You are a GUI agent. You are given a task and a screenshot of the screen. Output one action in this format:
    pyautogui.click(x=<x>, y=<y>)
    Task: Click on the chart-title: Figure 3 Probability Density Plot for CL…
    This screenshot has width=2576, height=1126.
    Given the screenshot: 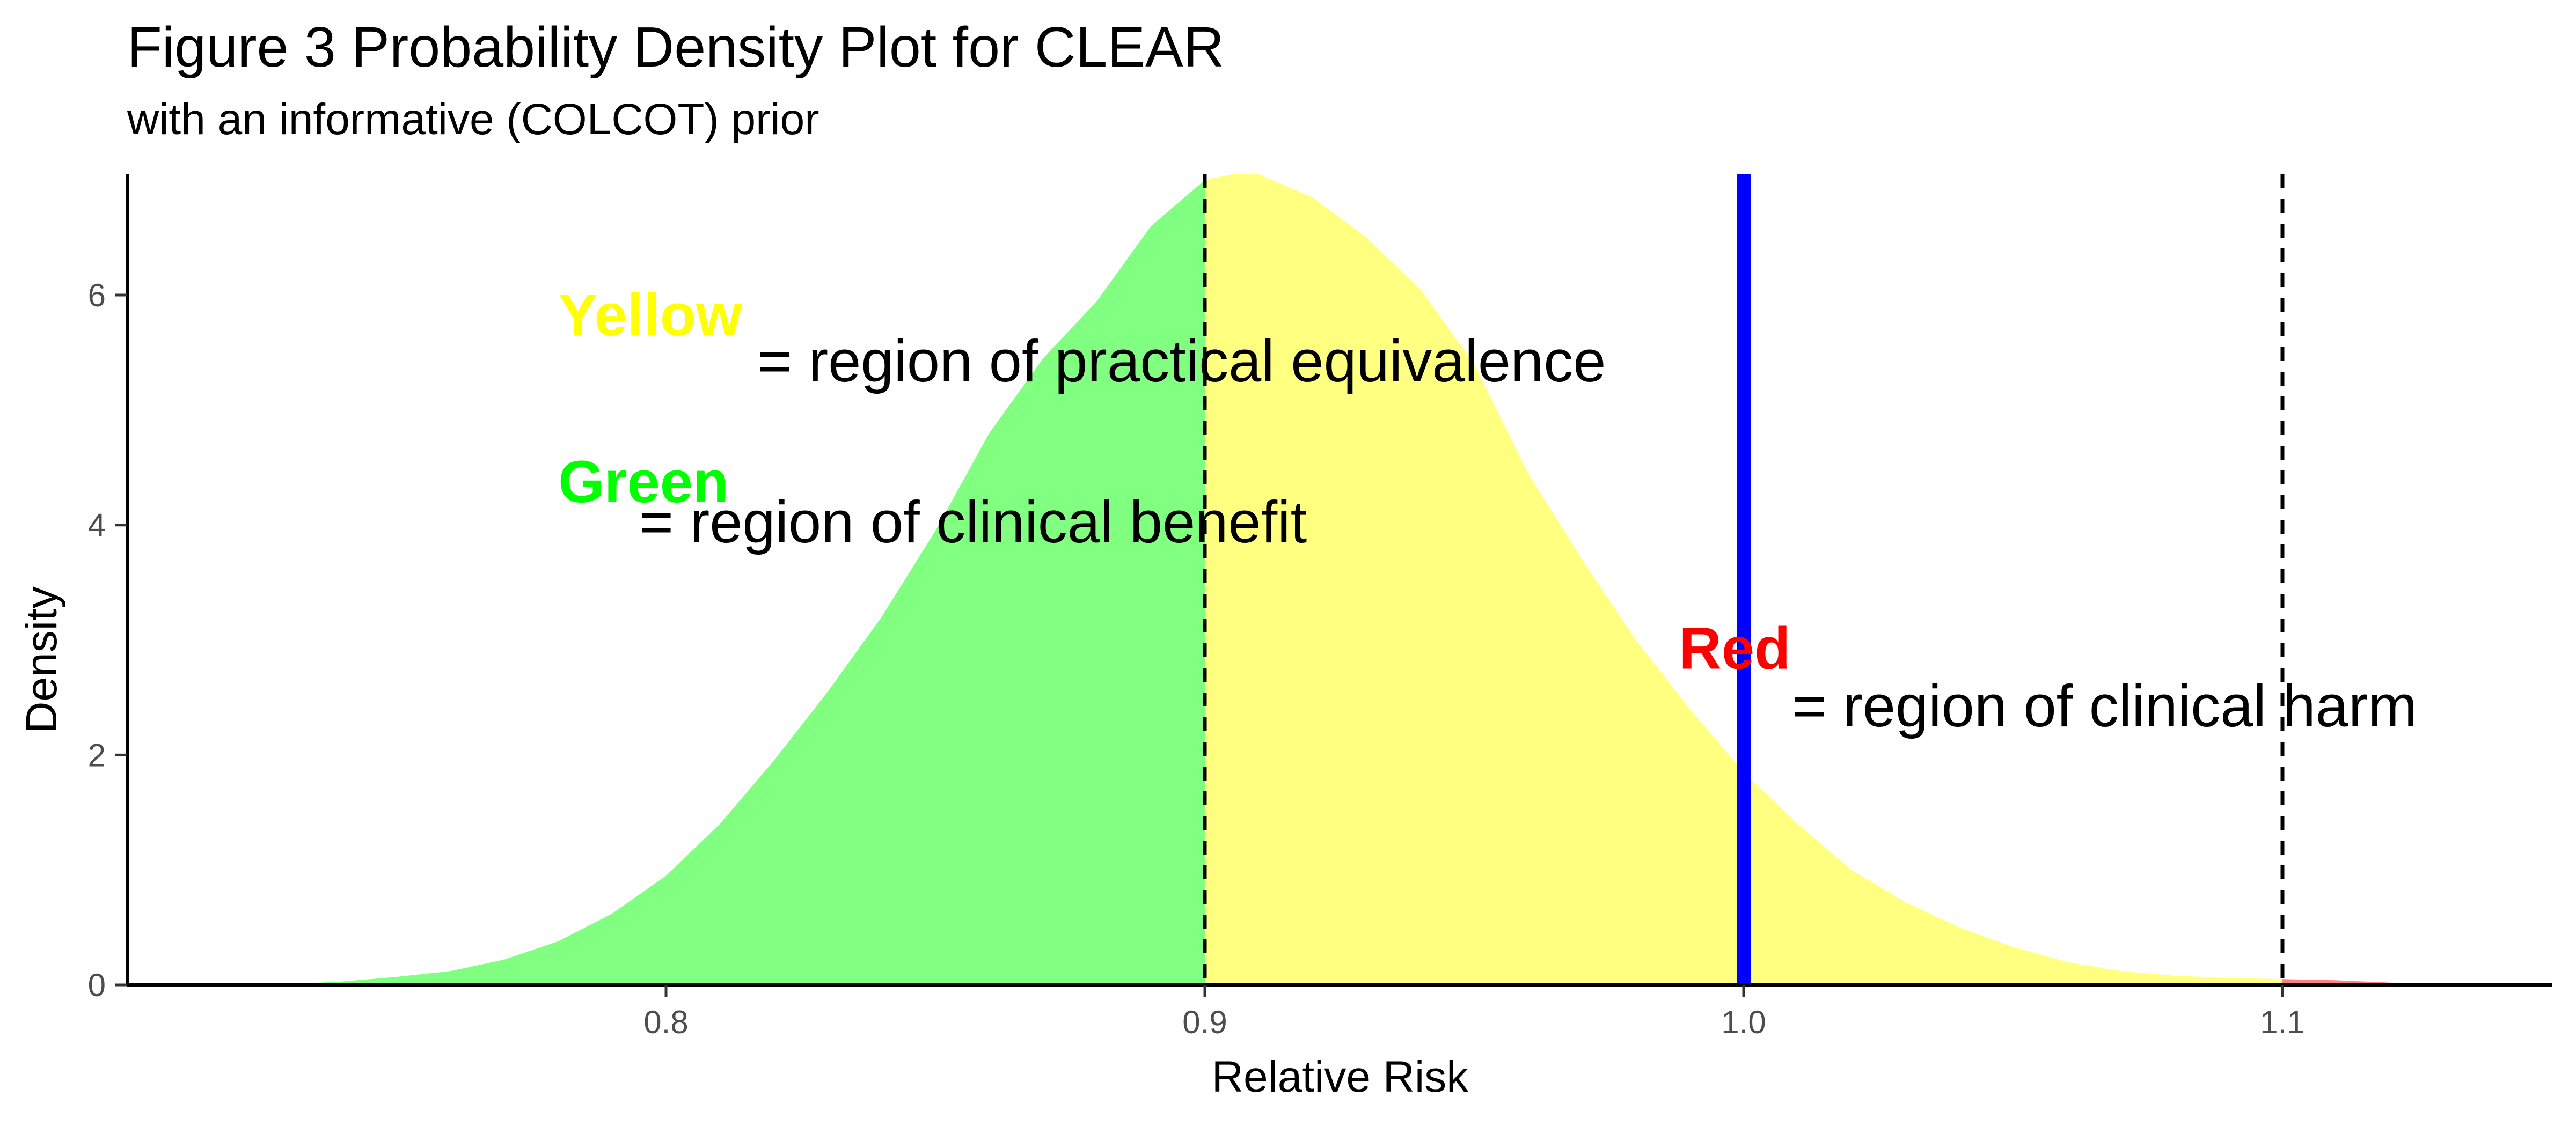 What is the action you would take?
    pyautogui.click(x=675, y=47)
    